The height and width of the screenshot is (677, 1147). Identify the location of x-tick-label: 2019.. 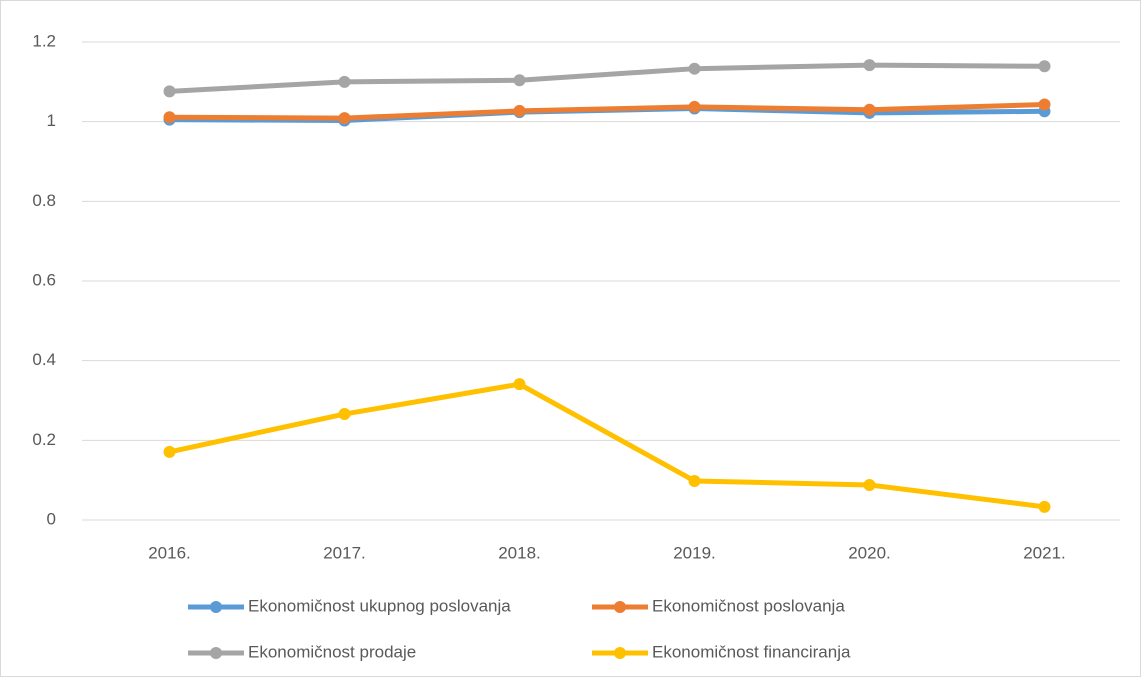
(694, 552).